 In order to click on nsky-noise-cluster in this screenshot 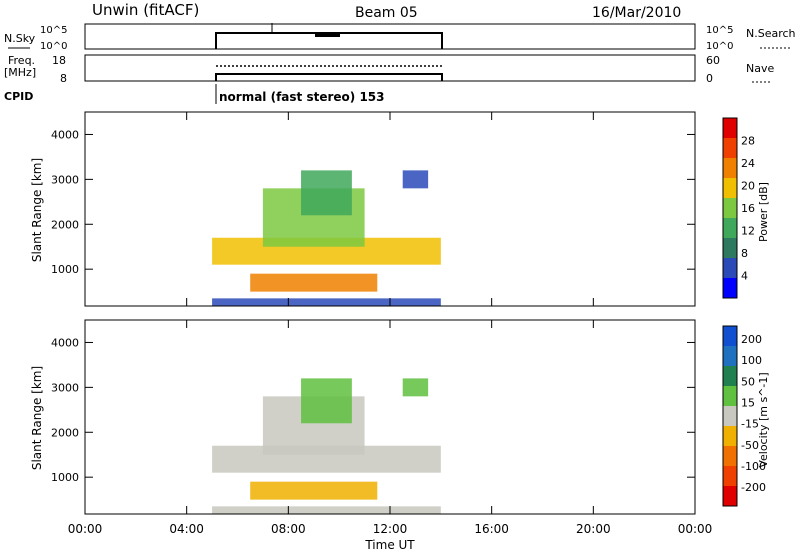, I will do `click(327, 34)`.